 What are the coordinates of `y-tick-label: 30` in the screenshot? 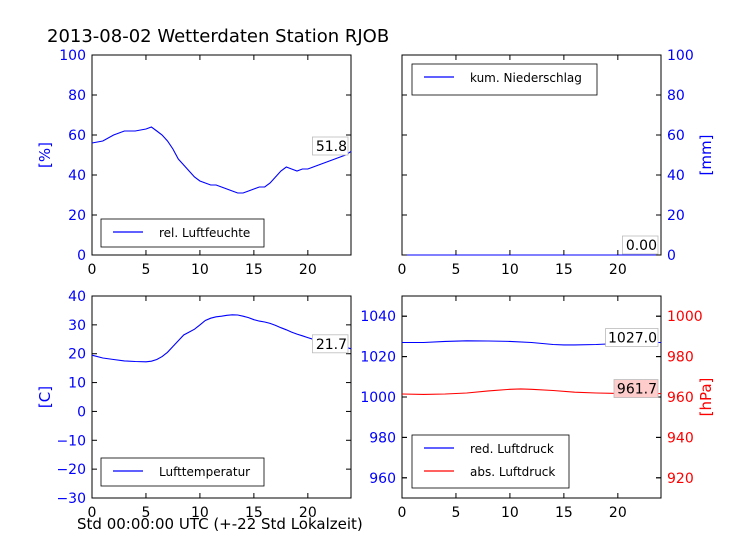 It's located at (77, 326).